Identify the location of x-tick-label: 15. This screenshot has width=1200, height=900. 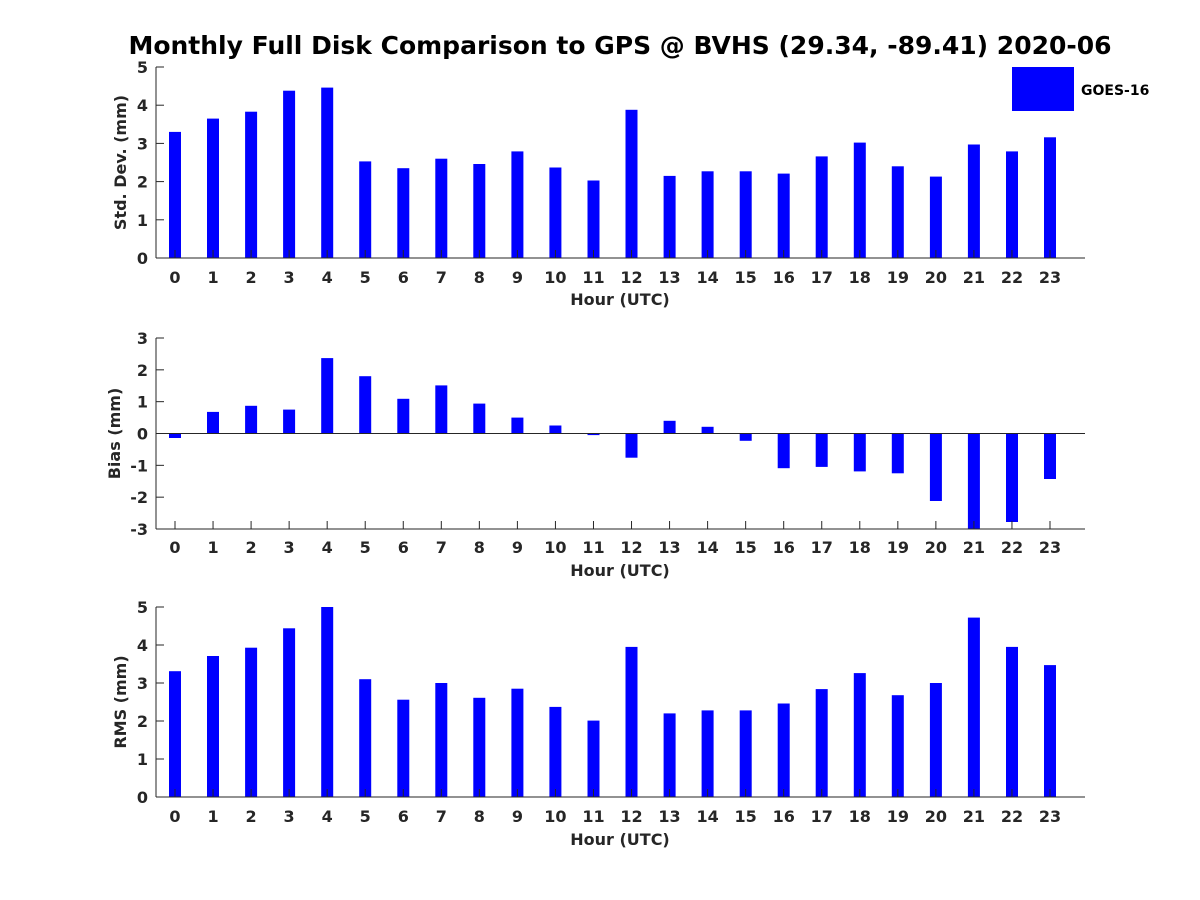
(746, 547).